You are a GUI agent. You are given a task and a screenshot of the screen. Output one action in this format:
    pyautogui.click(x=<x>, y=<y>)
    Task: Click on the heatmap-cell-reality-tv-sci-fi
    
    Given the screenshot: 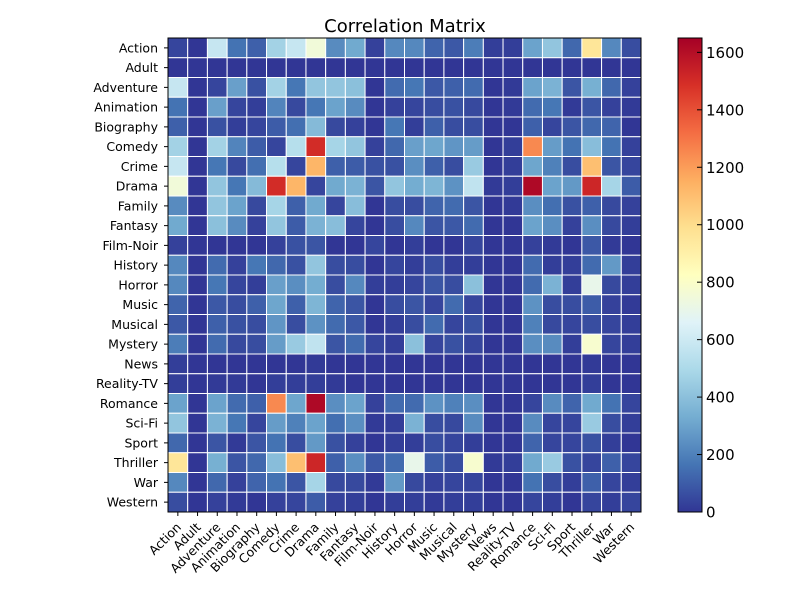 What is the action you would take?
    pyautogui.click(x=552, y=383)
    